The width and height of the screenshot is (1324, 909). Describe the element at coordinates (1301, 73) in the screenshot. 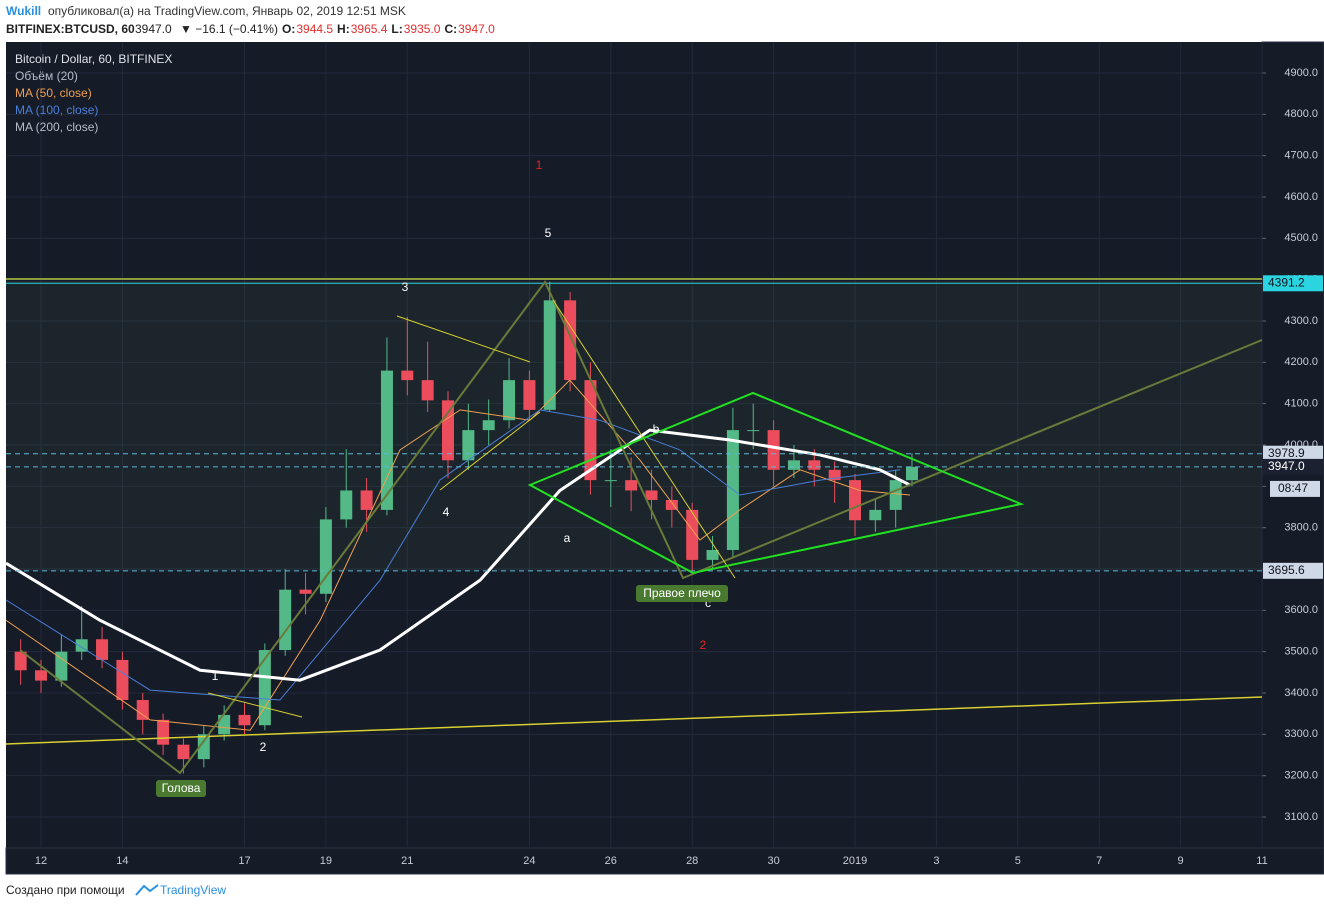

I see `y-tick-label: 4900.0` at that location.